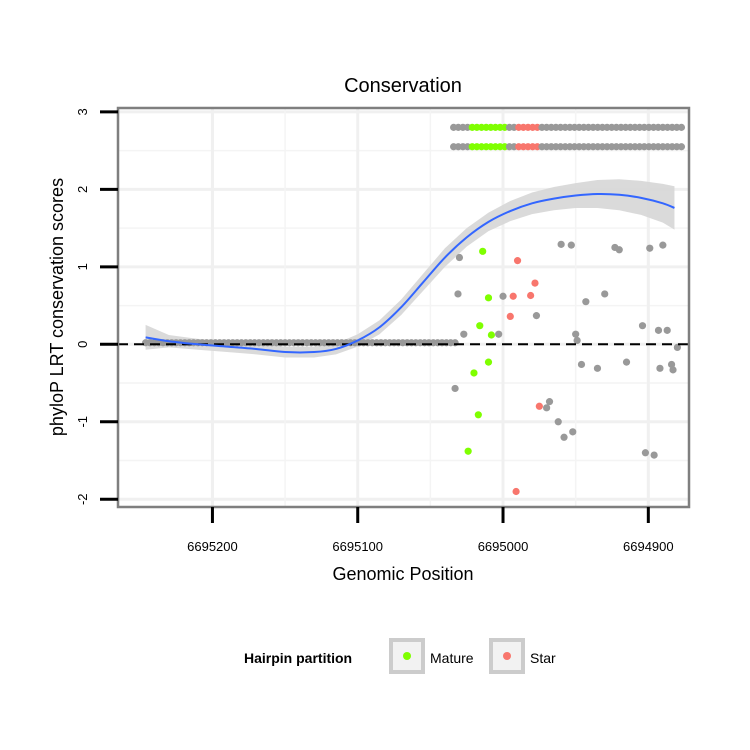 The width and height of the screenshot is (750, 750). What do you see at coordinates (57, 307) in the screenshot?
I see `y-axis-title: phyloP LRT conservation scores` at bounding box center [57, 307].